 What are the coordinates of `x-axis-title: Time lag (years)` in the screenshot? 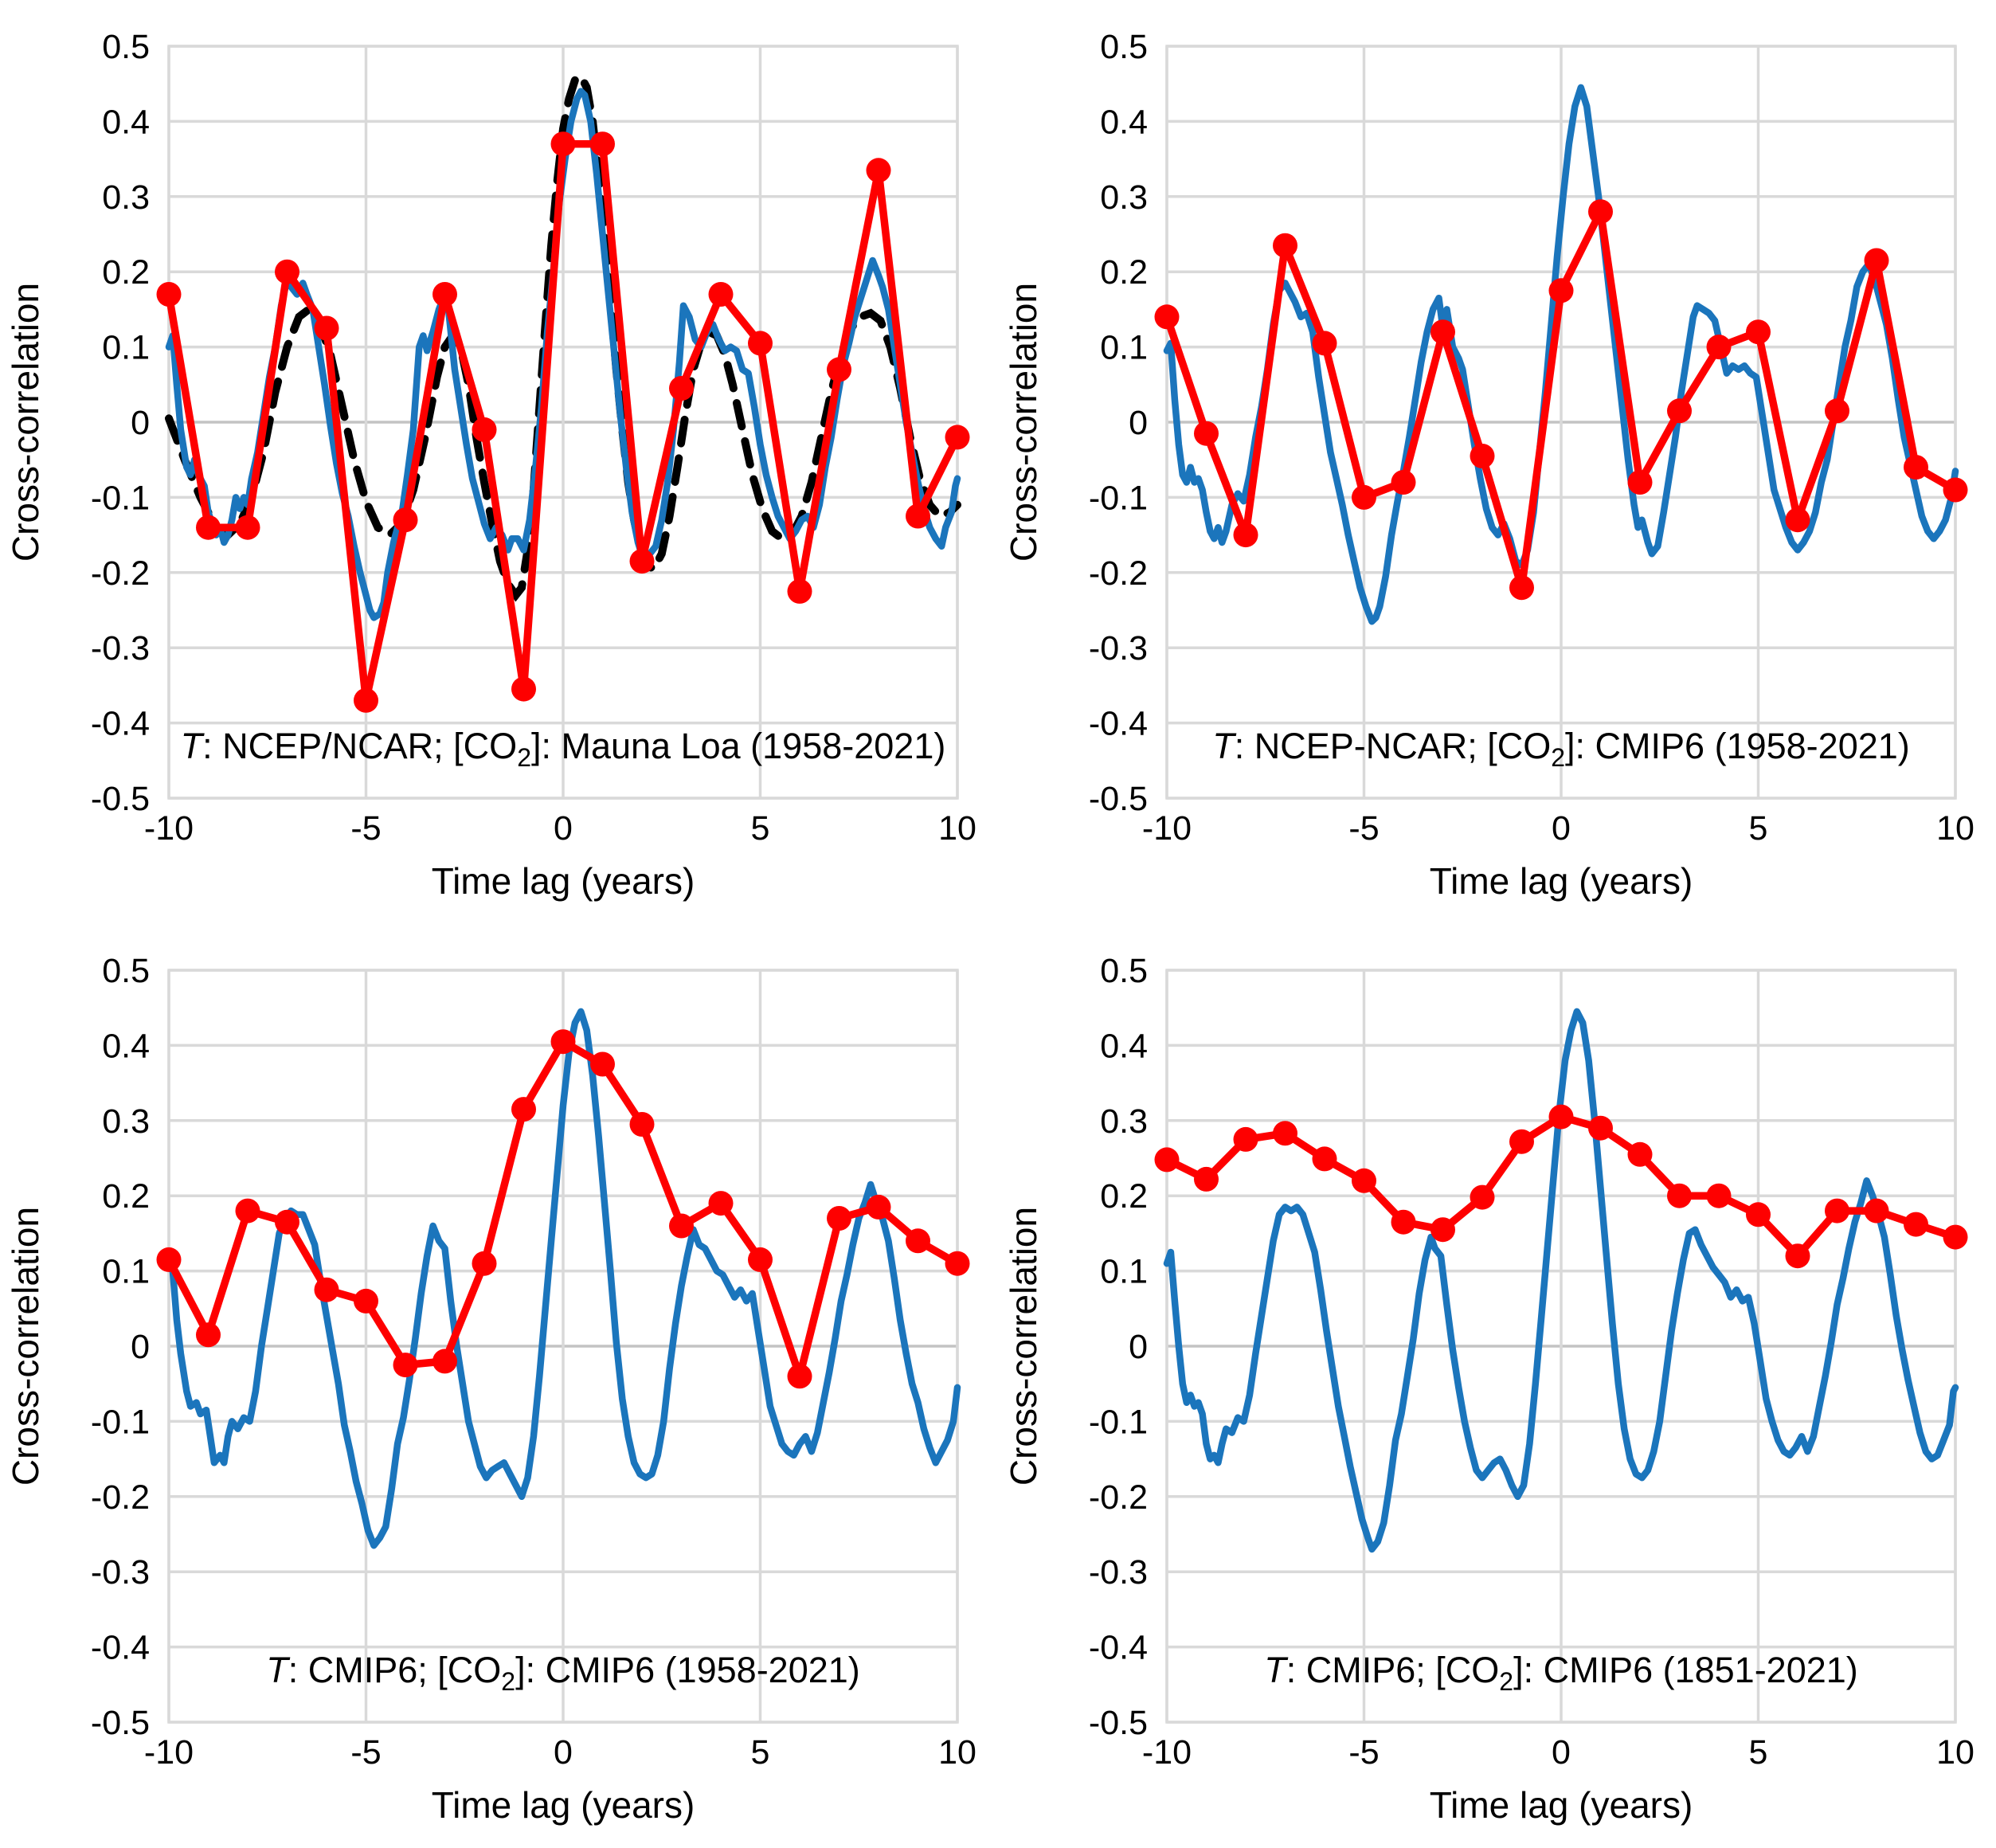 It's located at (1561, 1805).